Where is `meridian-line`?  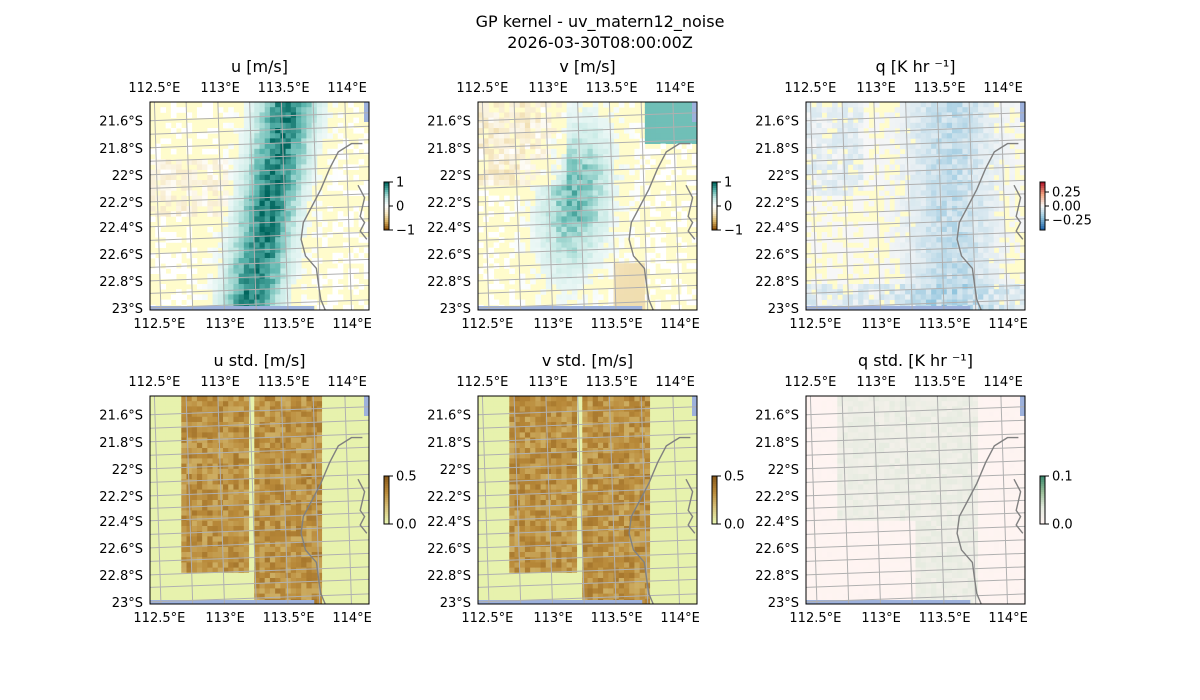 meridian-line is located at coordinates (253, 206).